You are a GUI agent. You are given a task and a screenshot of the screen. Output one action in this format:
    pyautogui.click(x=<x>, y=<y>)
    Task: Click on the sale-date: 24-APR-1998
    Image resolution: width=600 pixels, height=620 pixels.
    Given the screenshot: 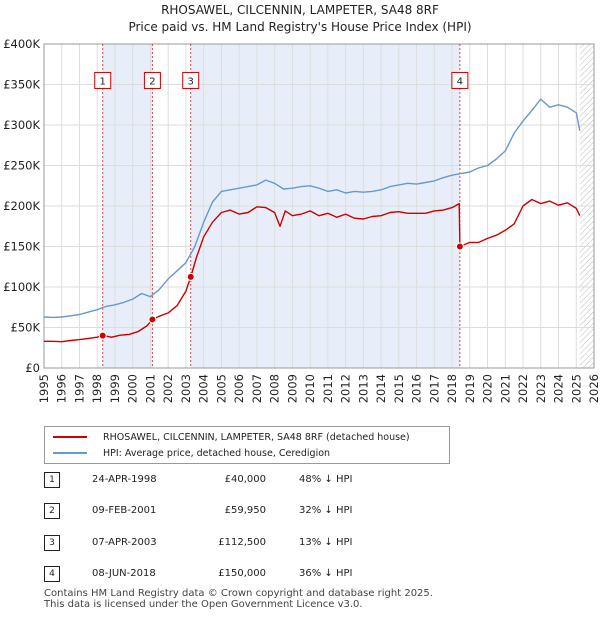 What is the action you would take?
    pyautogui.click(x=124, y=479)
    